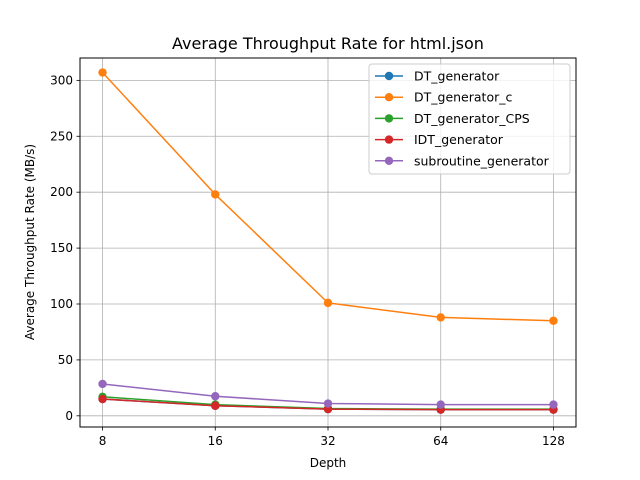 The width and height of the screenshot is (640, 480). What do you see at coordinates (61, 136) in the screenshot?
I see `y-tick-label: 250` at bounding box center [61, 136].